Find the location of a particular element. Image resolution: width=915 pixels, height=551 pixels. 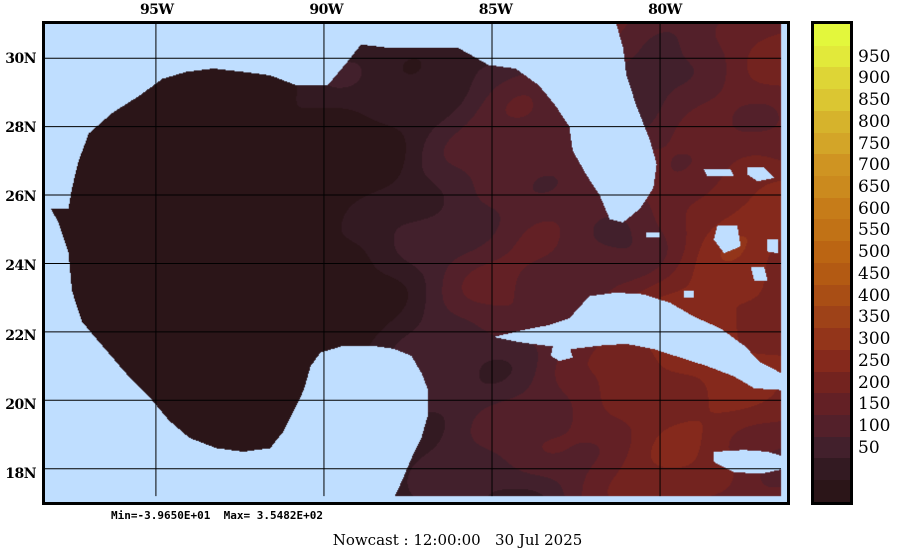

colorbar-tick-700: 700 is located at coordinates (874, 165).